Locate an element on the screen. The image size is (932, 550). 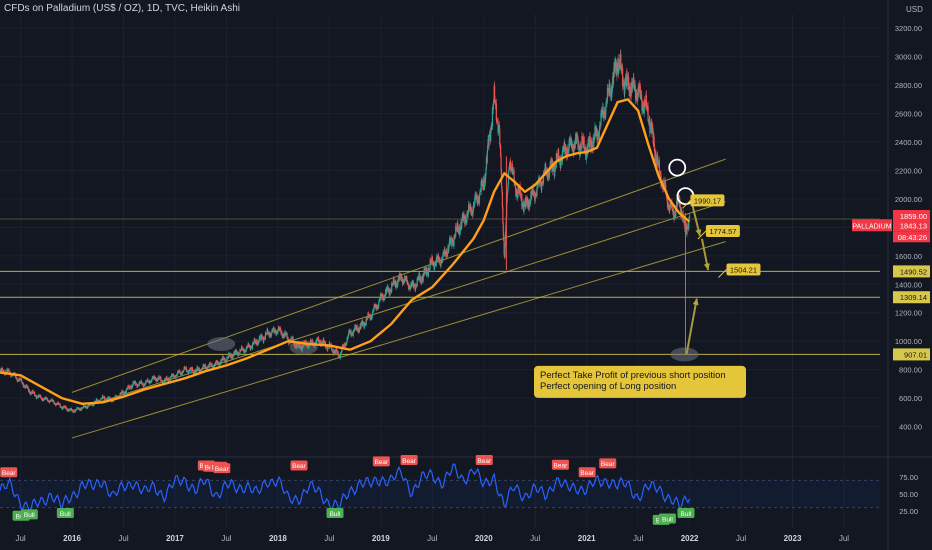
y-tick-6: 1600.00 is located at coordinates (908, 256).